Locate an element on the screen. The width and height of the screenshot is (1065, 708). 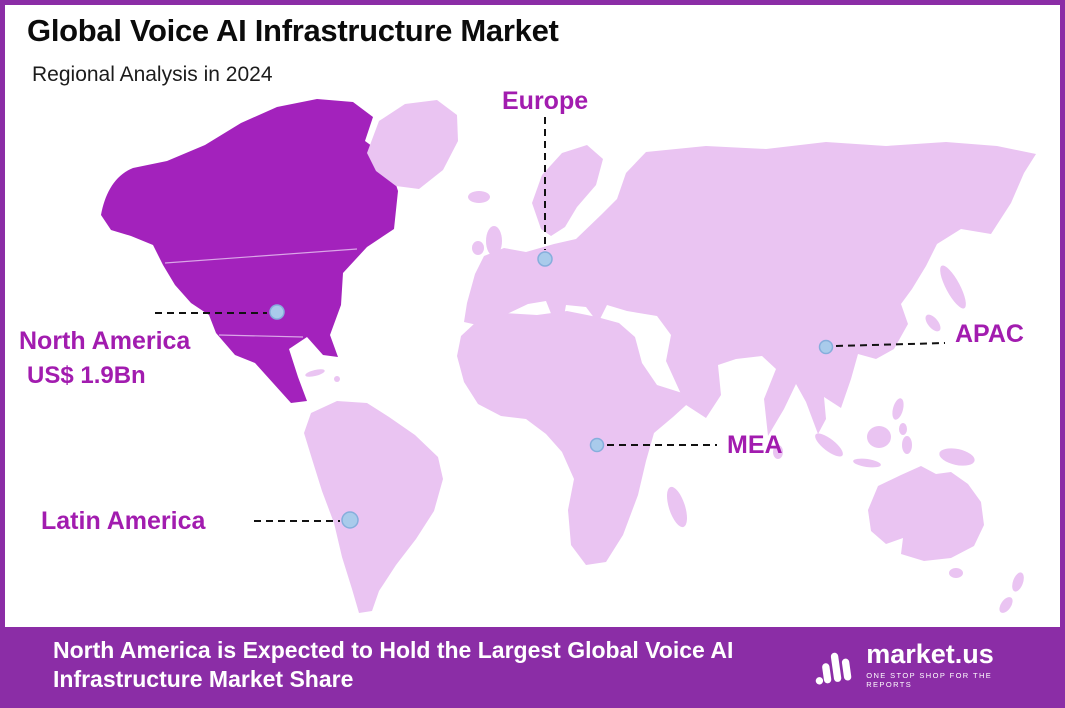
marker-europe is located at coordinates (545, 259).